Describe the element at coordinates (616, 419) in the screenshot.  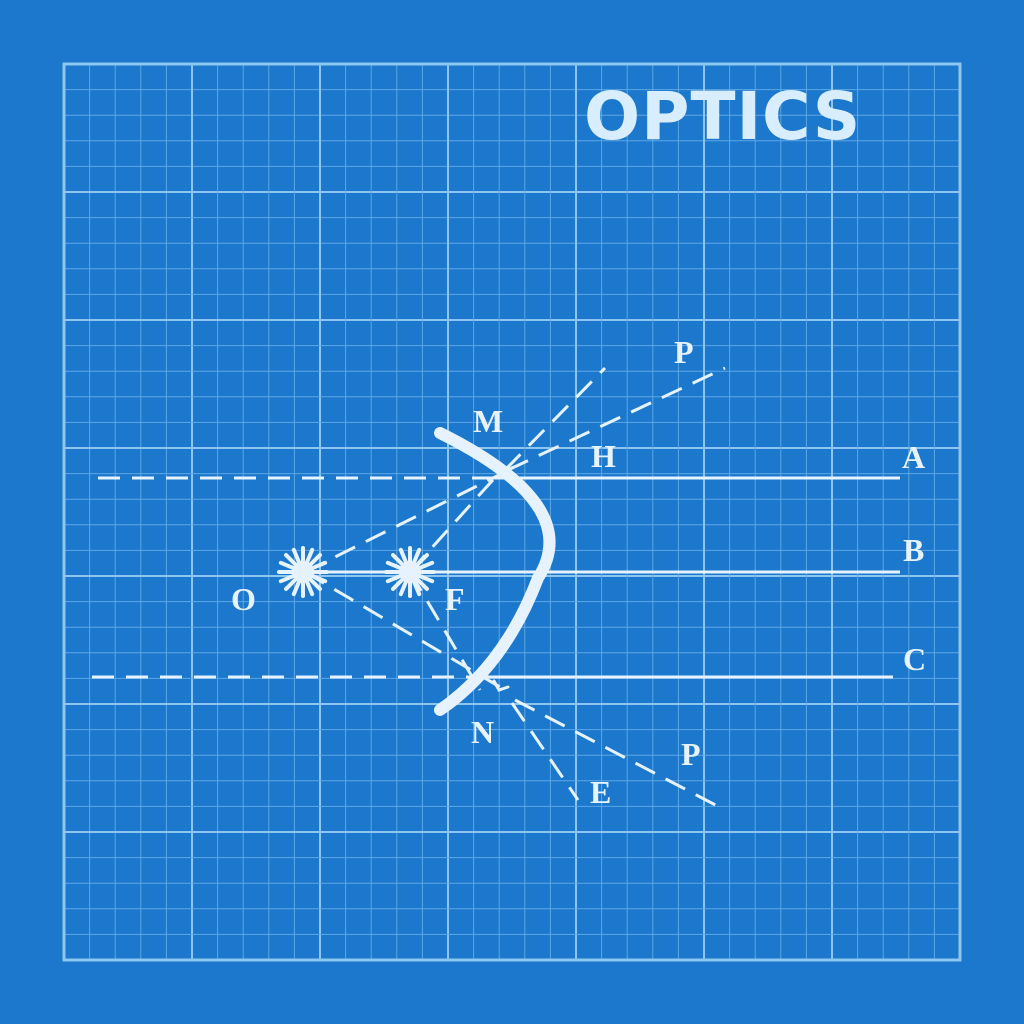
I see `dashed-M-to-P` at that location.